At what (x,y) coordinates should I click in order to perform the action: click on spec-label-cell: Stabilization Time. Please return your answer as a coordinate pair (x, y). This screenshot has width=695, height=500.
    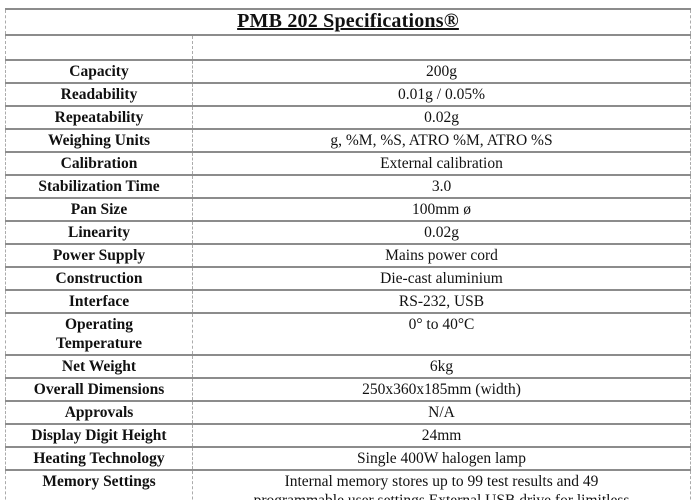
    Looking at the image, I should click on (99, 187).